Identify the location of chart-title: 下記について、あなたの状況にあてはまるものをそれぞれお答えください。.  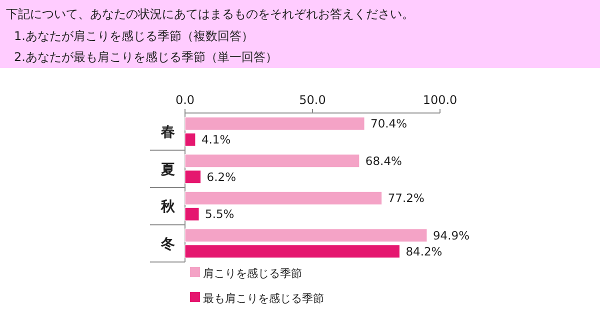
(210, 14).